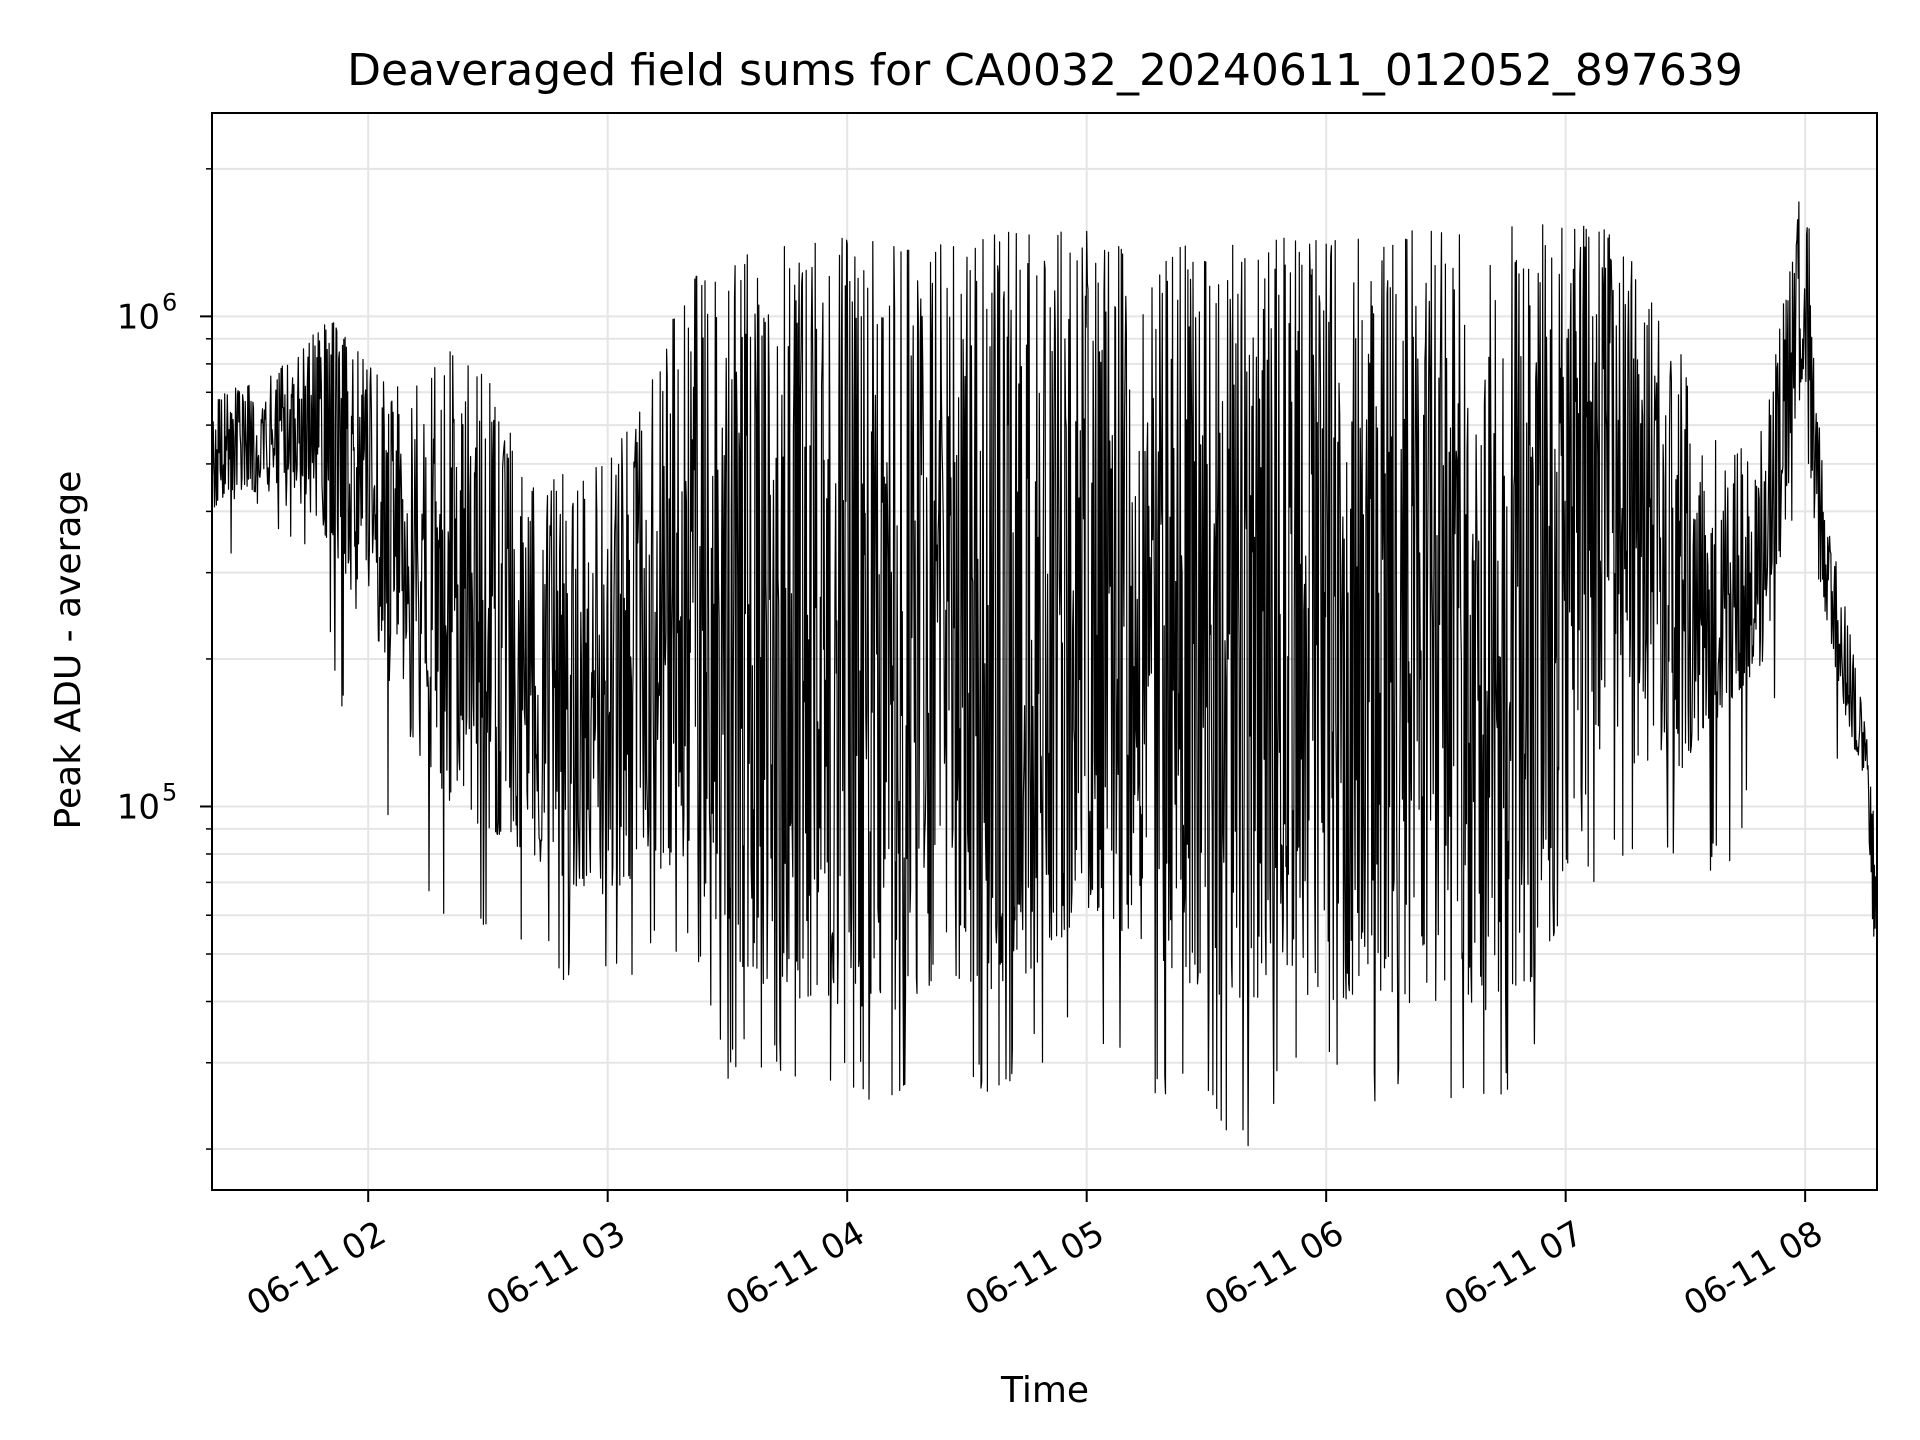  I want to click on y-axis-label: Peak ADU - average, so click(68, 650).